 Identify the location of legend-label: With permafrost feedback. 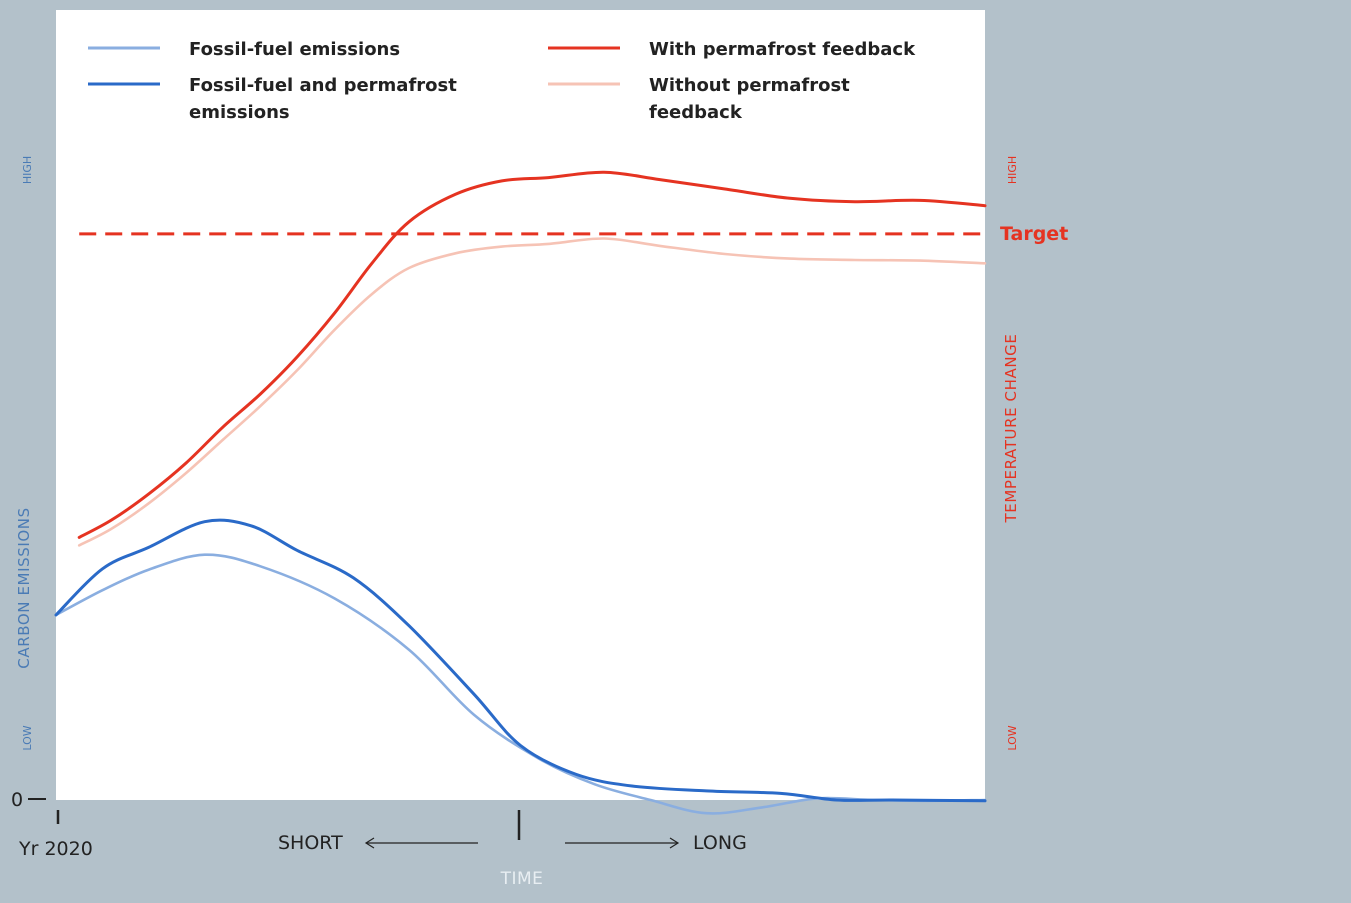
(782, 49).